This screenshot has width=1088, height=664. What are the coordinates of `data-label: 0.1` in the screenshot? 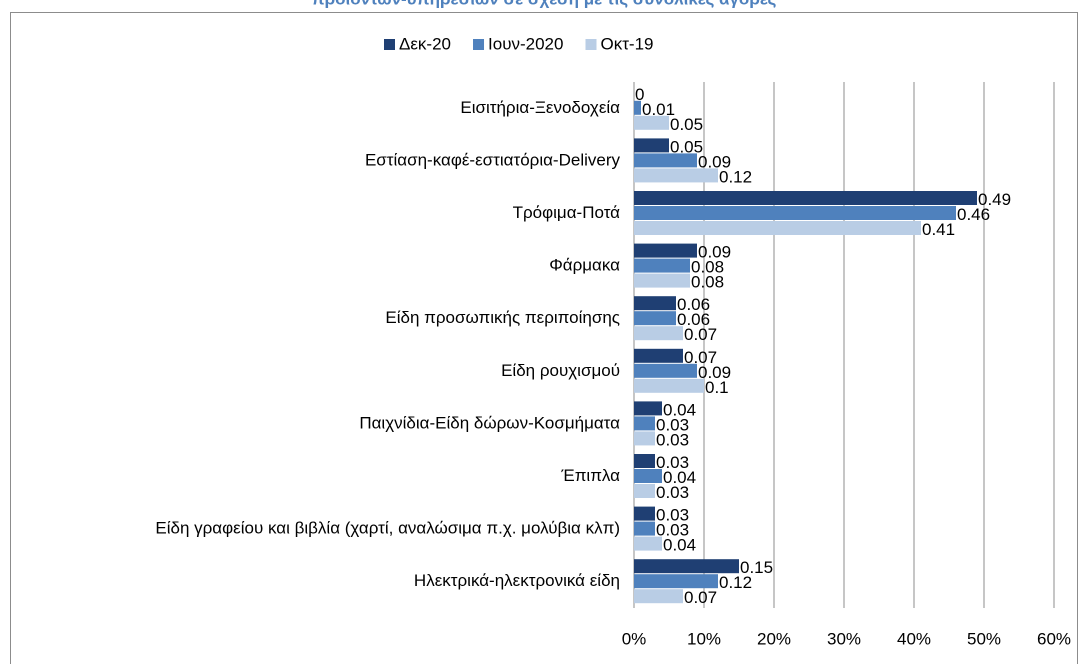 It's located at (717, 387).